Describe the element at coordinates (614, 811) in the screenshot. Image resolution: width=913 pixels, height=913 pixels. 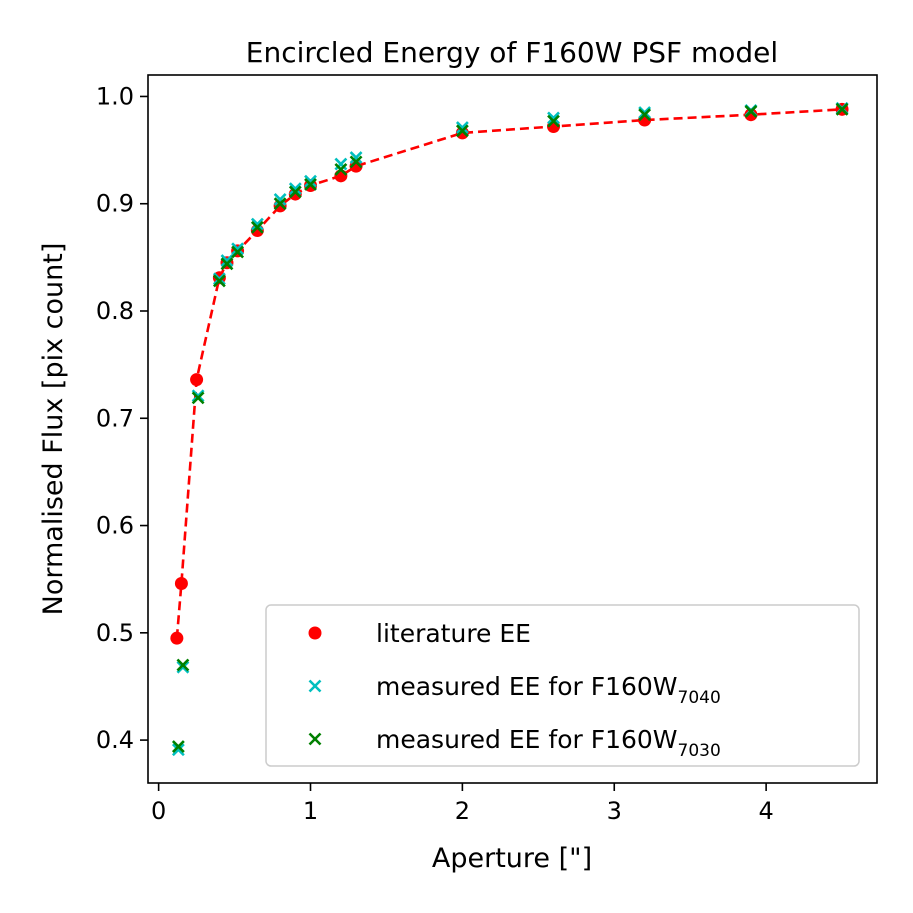
I see `x-tick-label: 3` at that location.